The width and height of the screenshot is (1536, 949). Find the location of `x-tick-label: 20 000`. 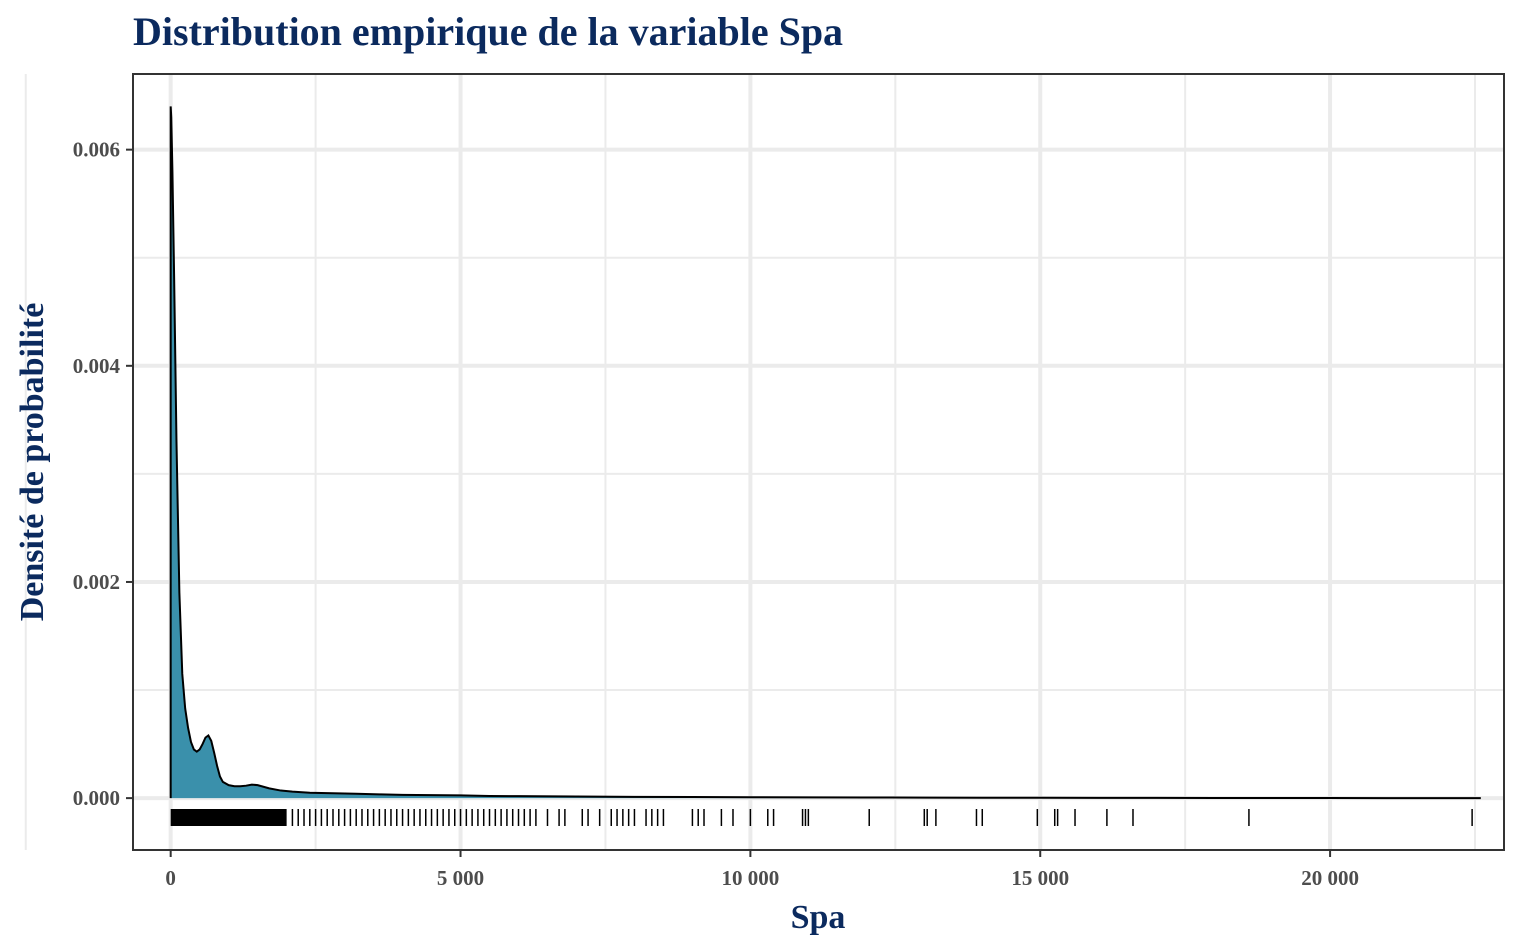

x-tick-label: 20 000 is located at coordinates (1330, 878).